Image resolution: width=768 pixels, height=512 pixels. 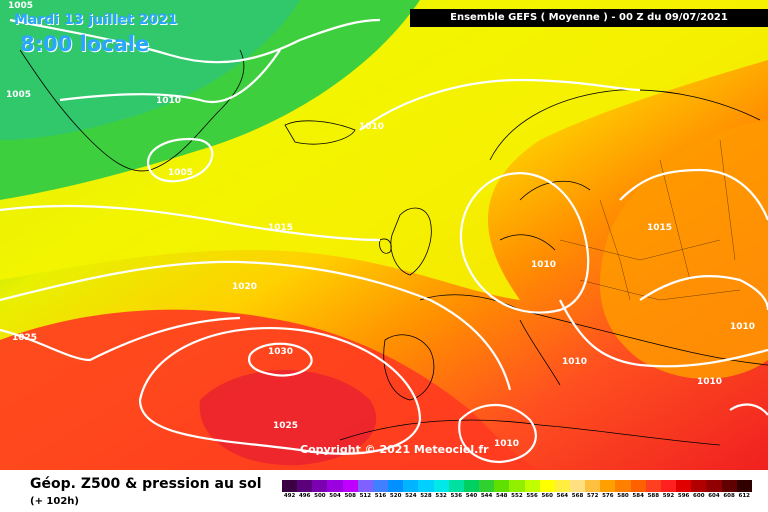 What do you see at coordinates (744, 496) in the screenshot?
I see `legend-tick-label: 612` at bounding box center [744, 496].